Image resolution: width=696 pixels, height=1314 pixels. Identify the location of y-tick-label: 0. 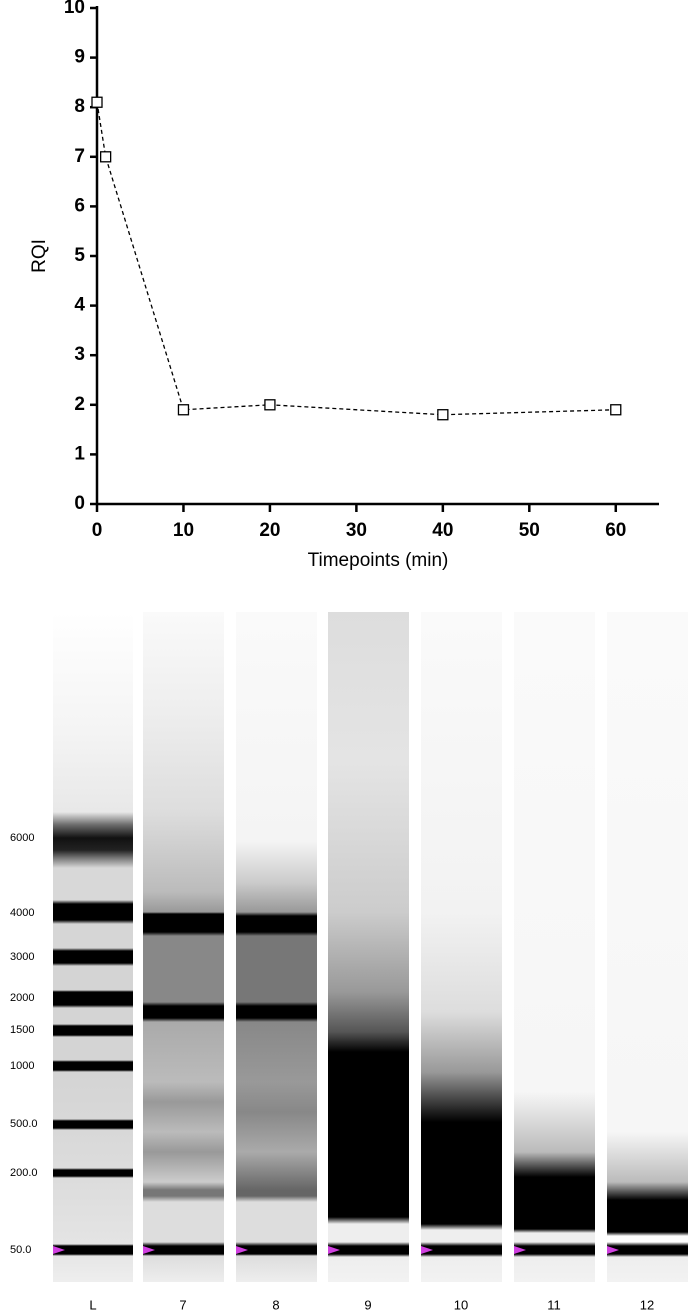
(79, 503).